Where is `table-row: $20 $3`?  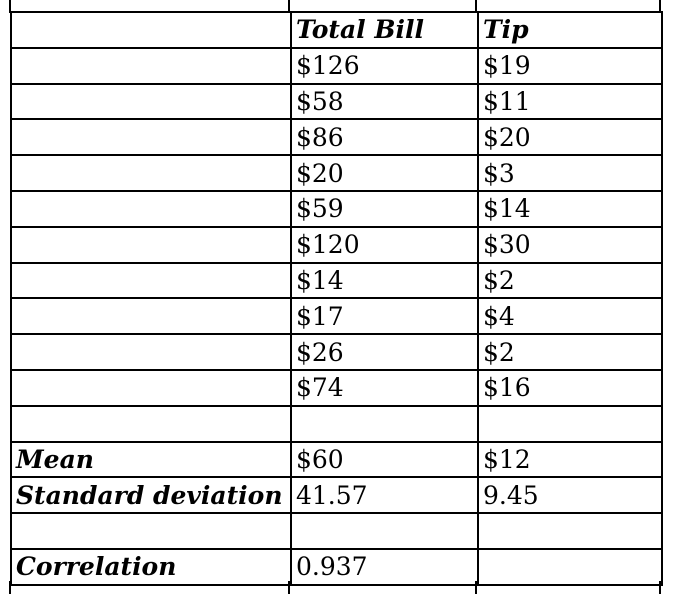
table-row: $20 $3 is located at coordinates (336, 173).